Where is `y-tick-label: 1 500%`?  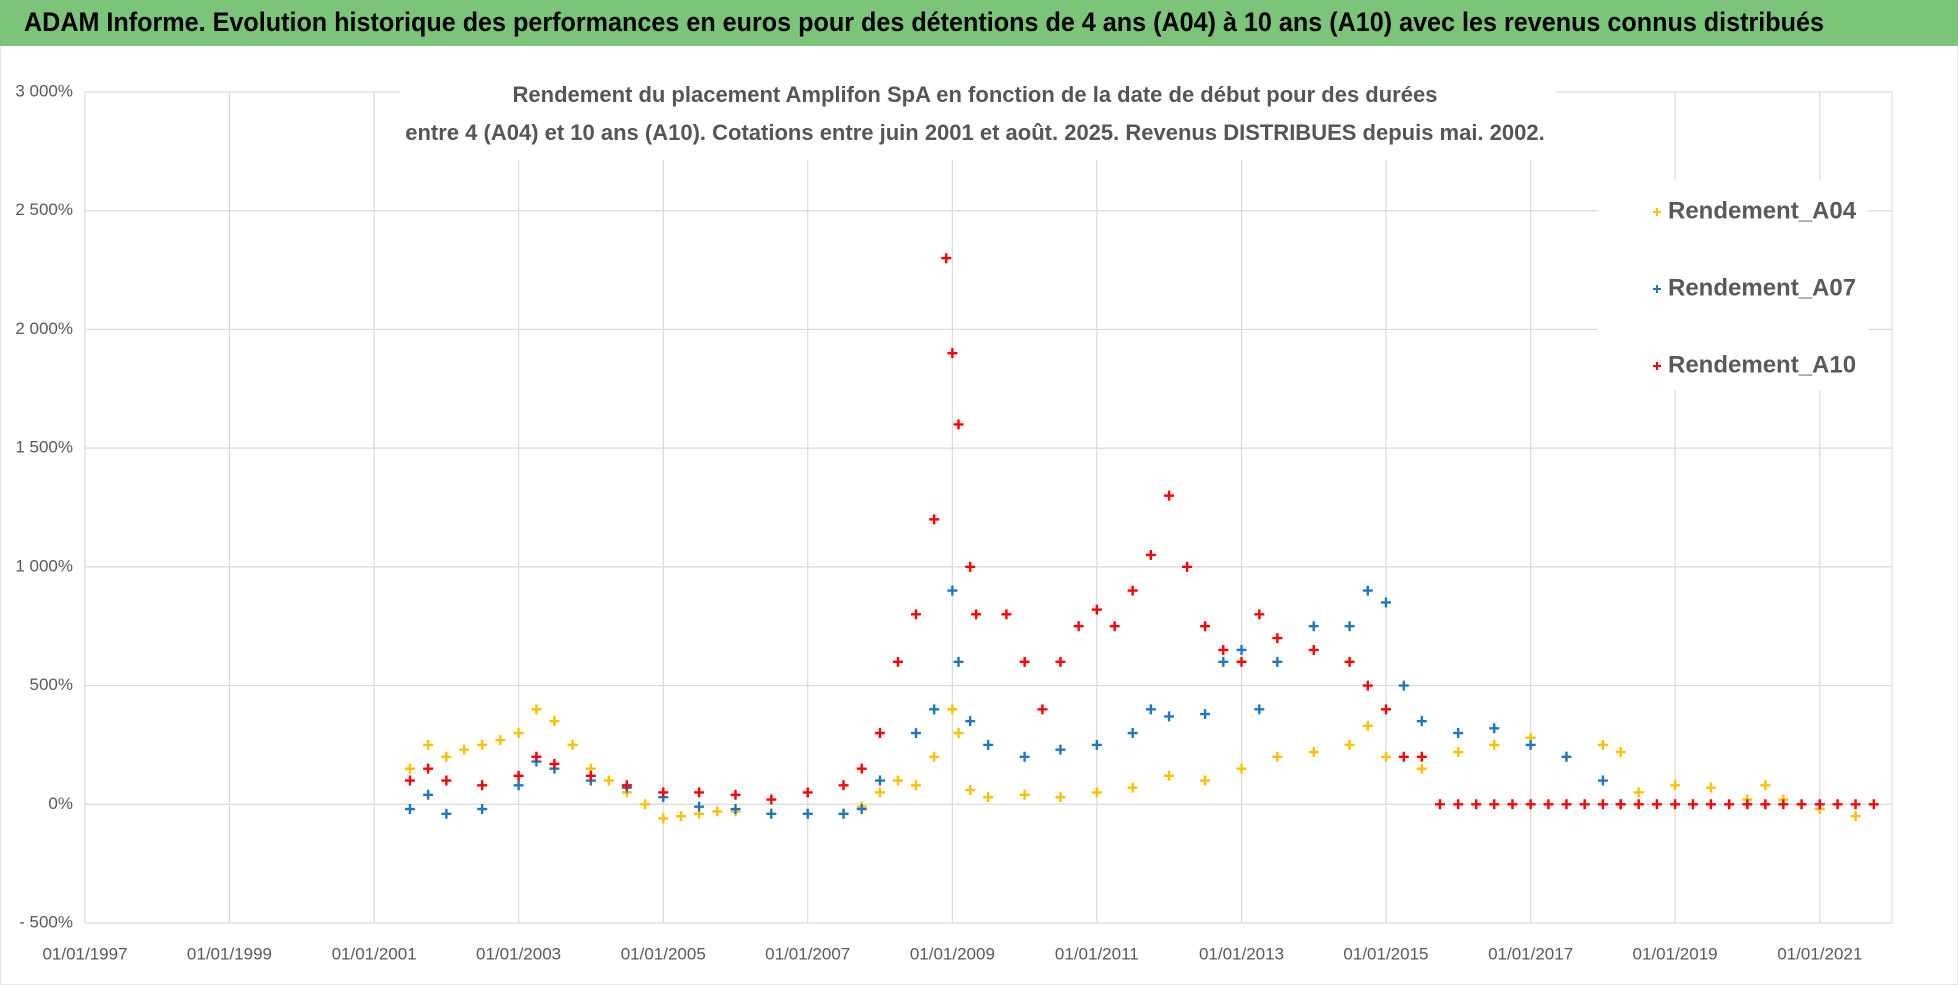
y-tick-label: 1 500% is located at coordinates (44, 447).